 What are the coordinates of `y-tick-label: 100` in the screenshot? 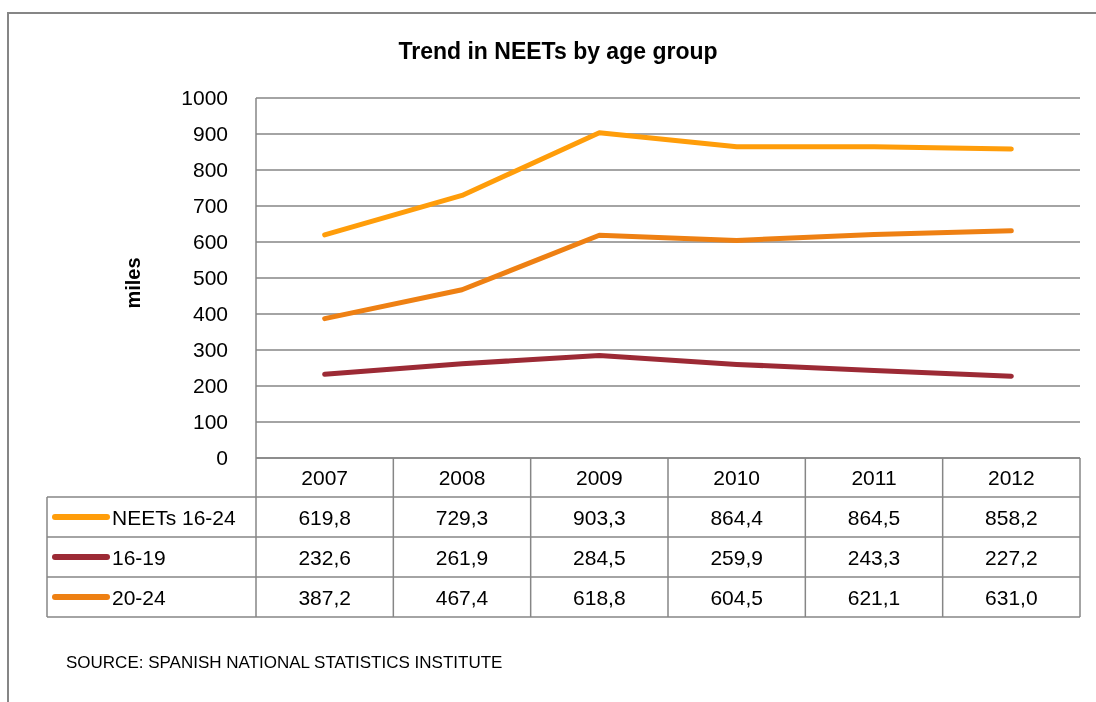 It's located at (210, 422).